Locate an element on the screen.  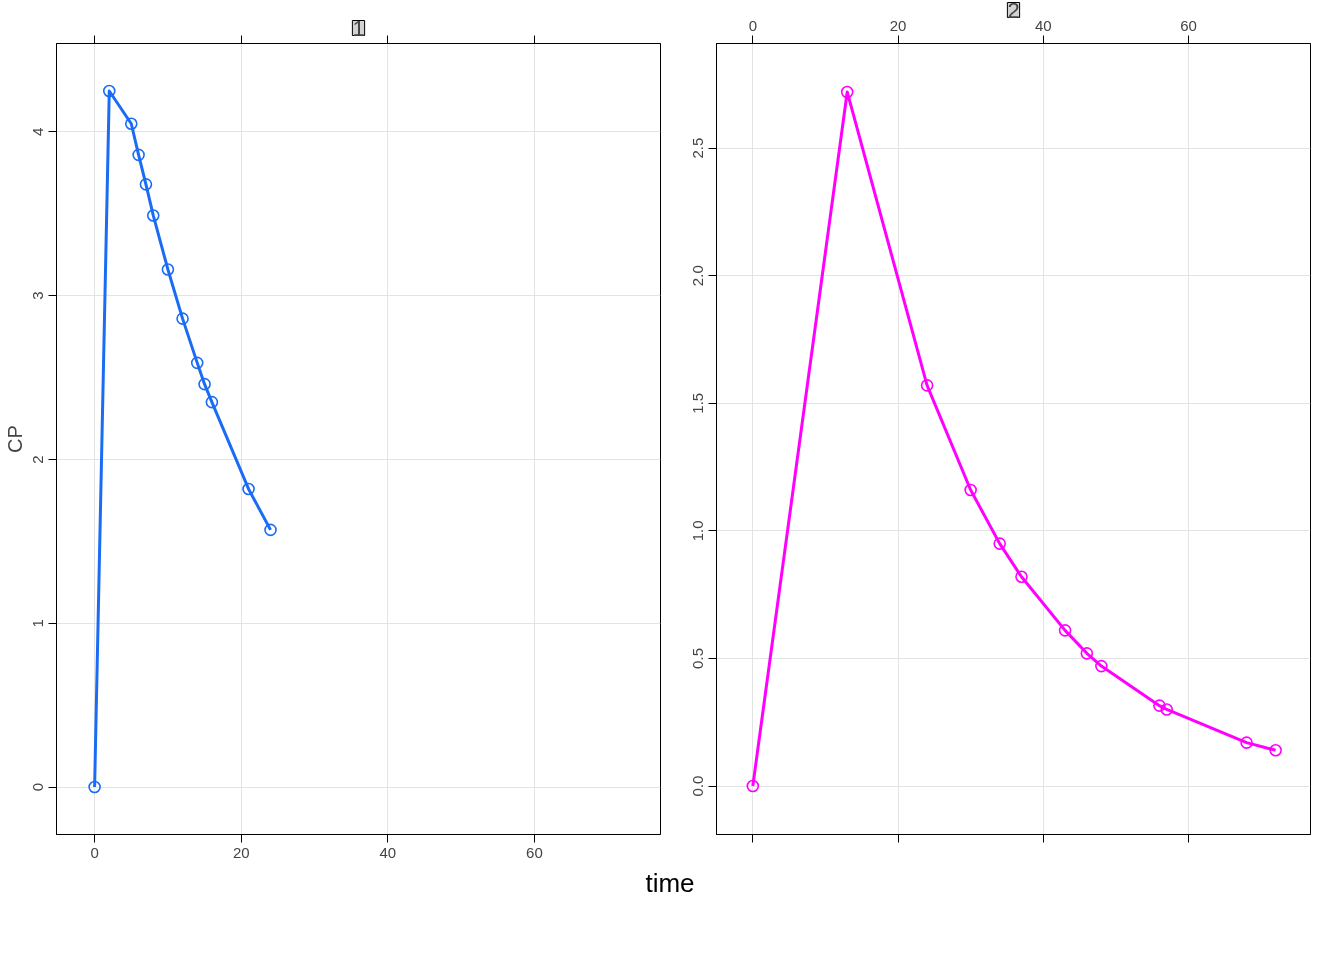
y-axis-title: CP is located at coordinates (14, 439).